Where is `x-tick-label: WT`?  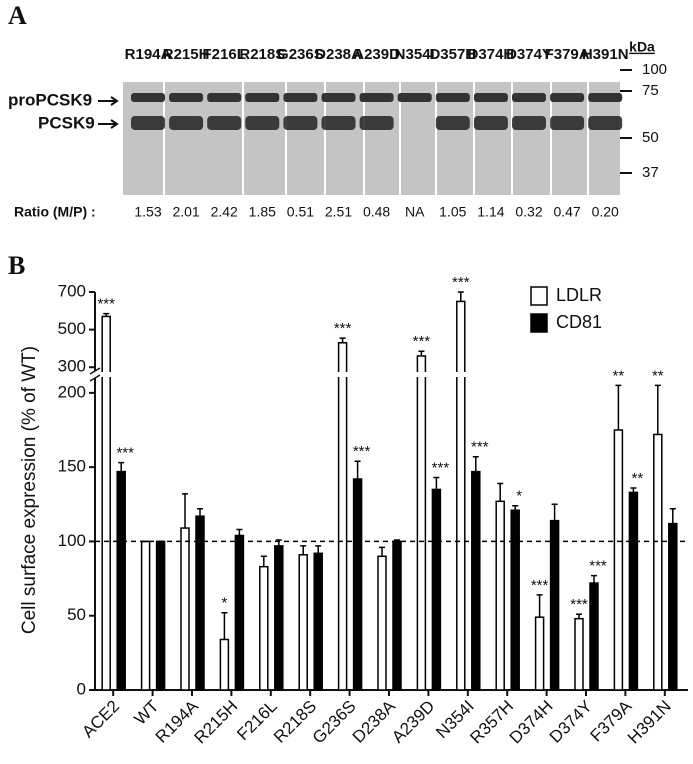
x-tick-label: WT is located at coordinates (146, 713).